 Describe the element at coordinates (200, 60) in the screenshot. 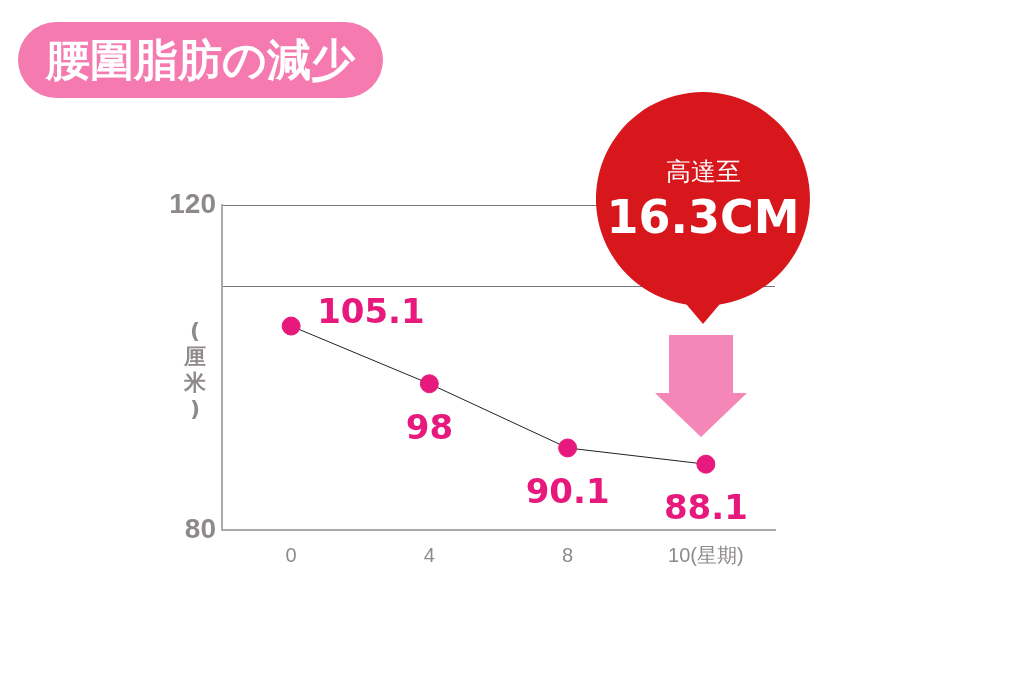

I see `chart-title: 腰圍脂肪の減少` at that location.